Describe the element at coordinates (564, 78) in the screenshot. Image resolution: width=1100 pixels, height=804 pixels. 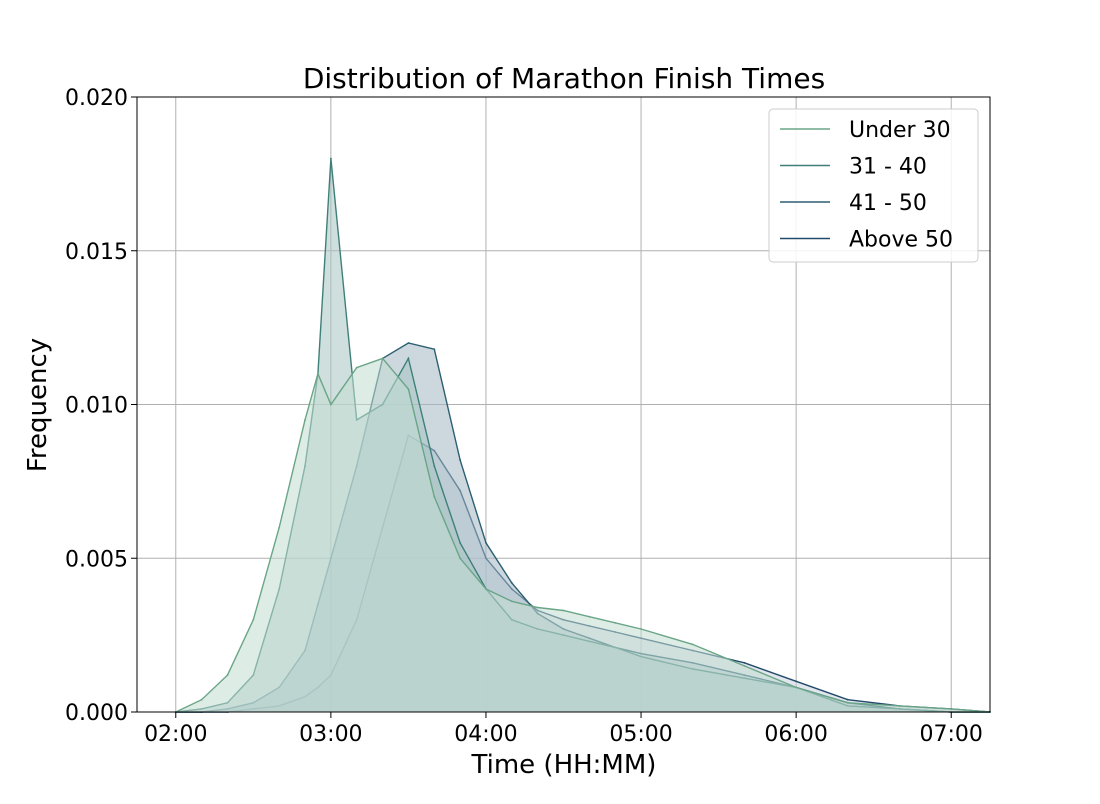
I see `chart-title: Distribution of Marathon Finish Times` at that location.